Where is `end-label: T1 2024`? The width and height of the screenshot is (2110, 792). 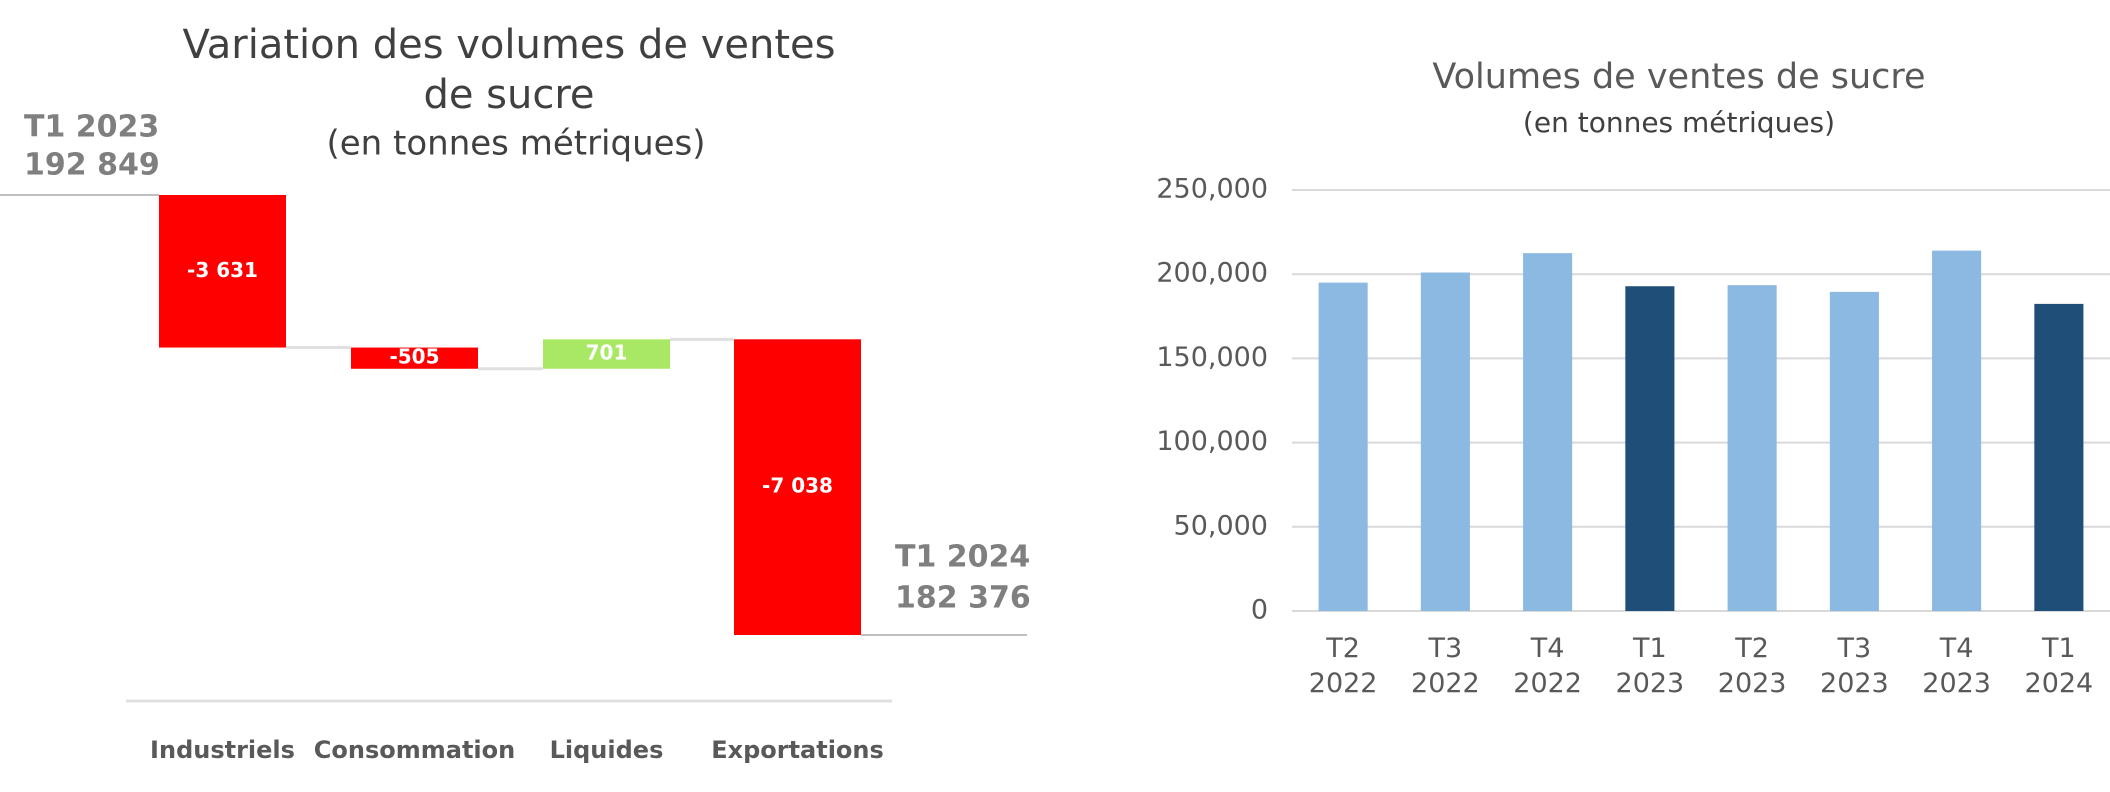 end-label: T1 2024 is located at coordinates (962, 557).